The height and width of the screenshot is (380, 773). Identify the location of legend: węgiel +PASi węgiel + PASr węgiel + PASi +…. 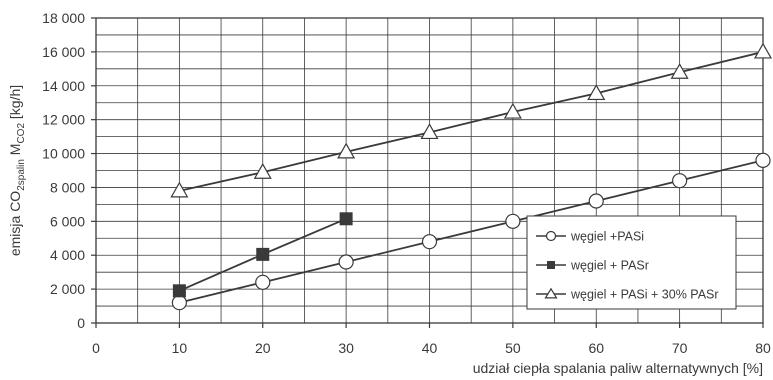
(631, 262).